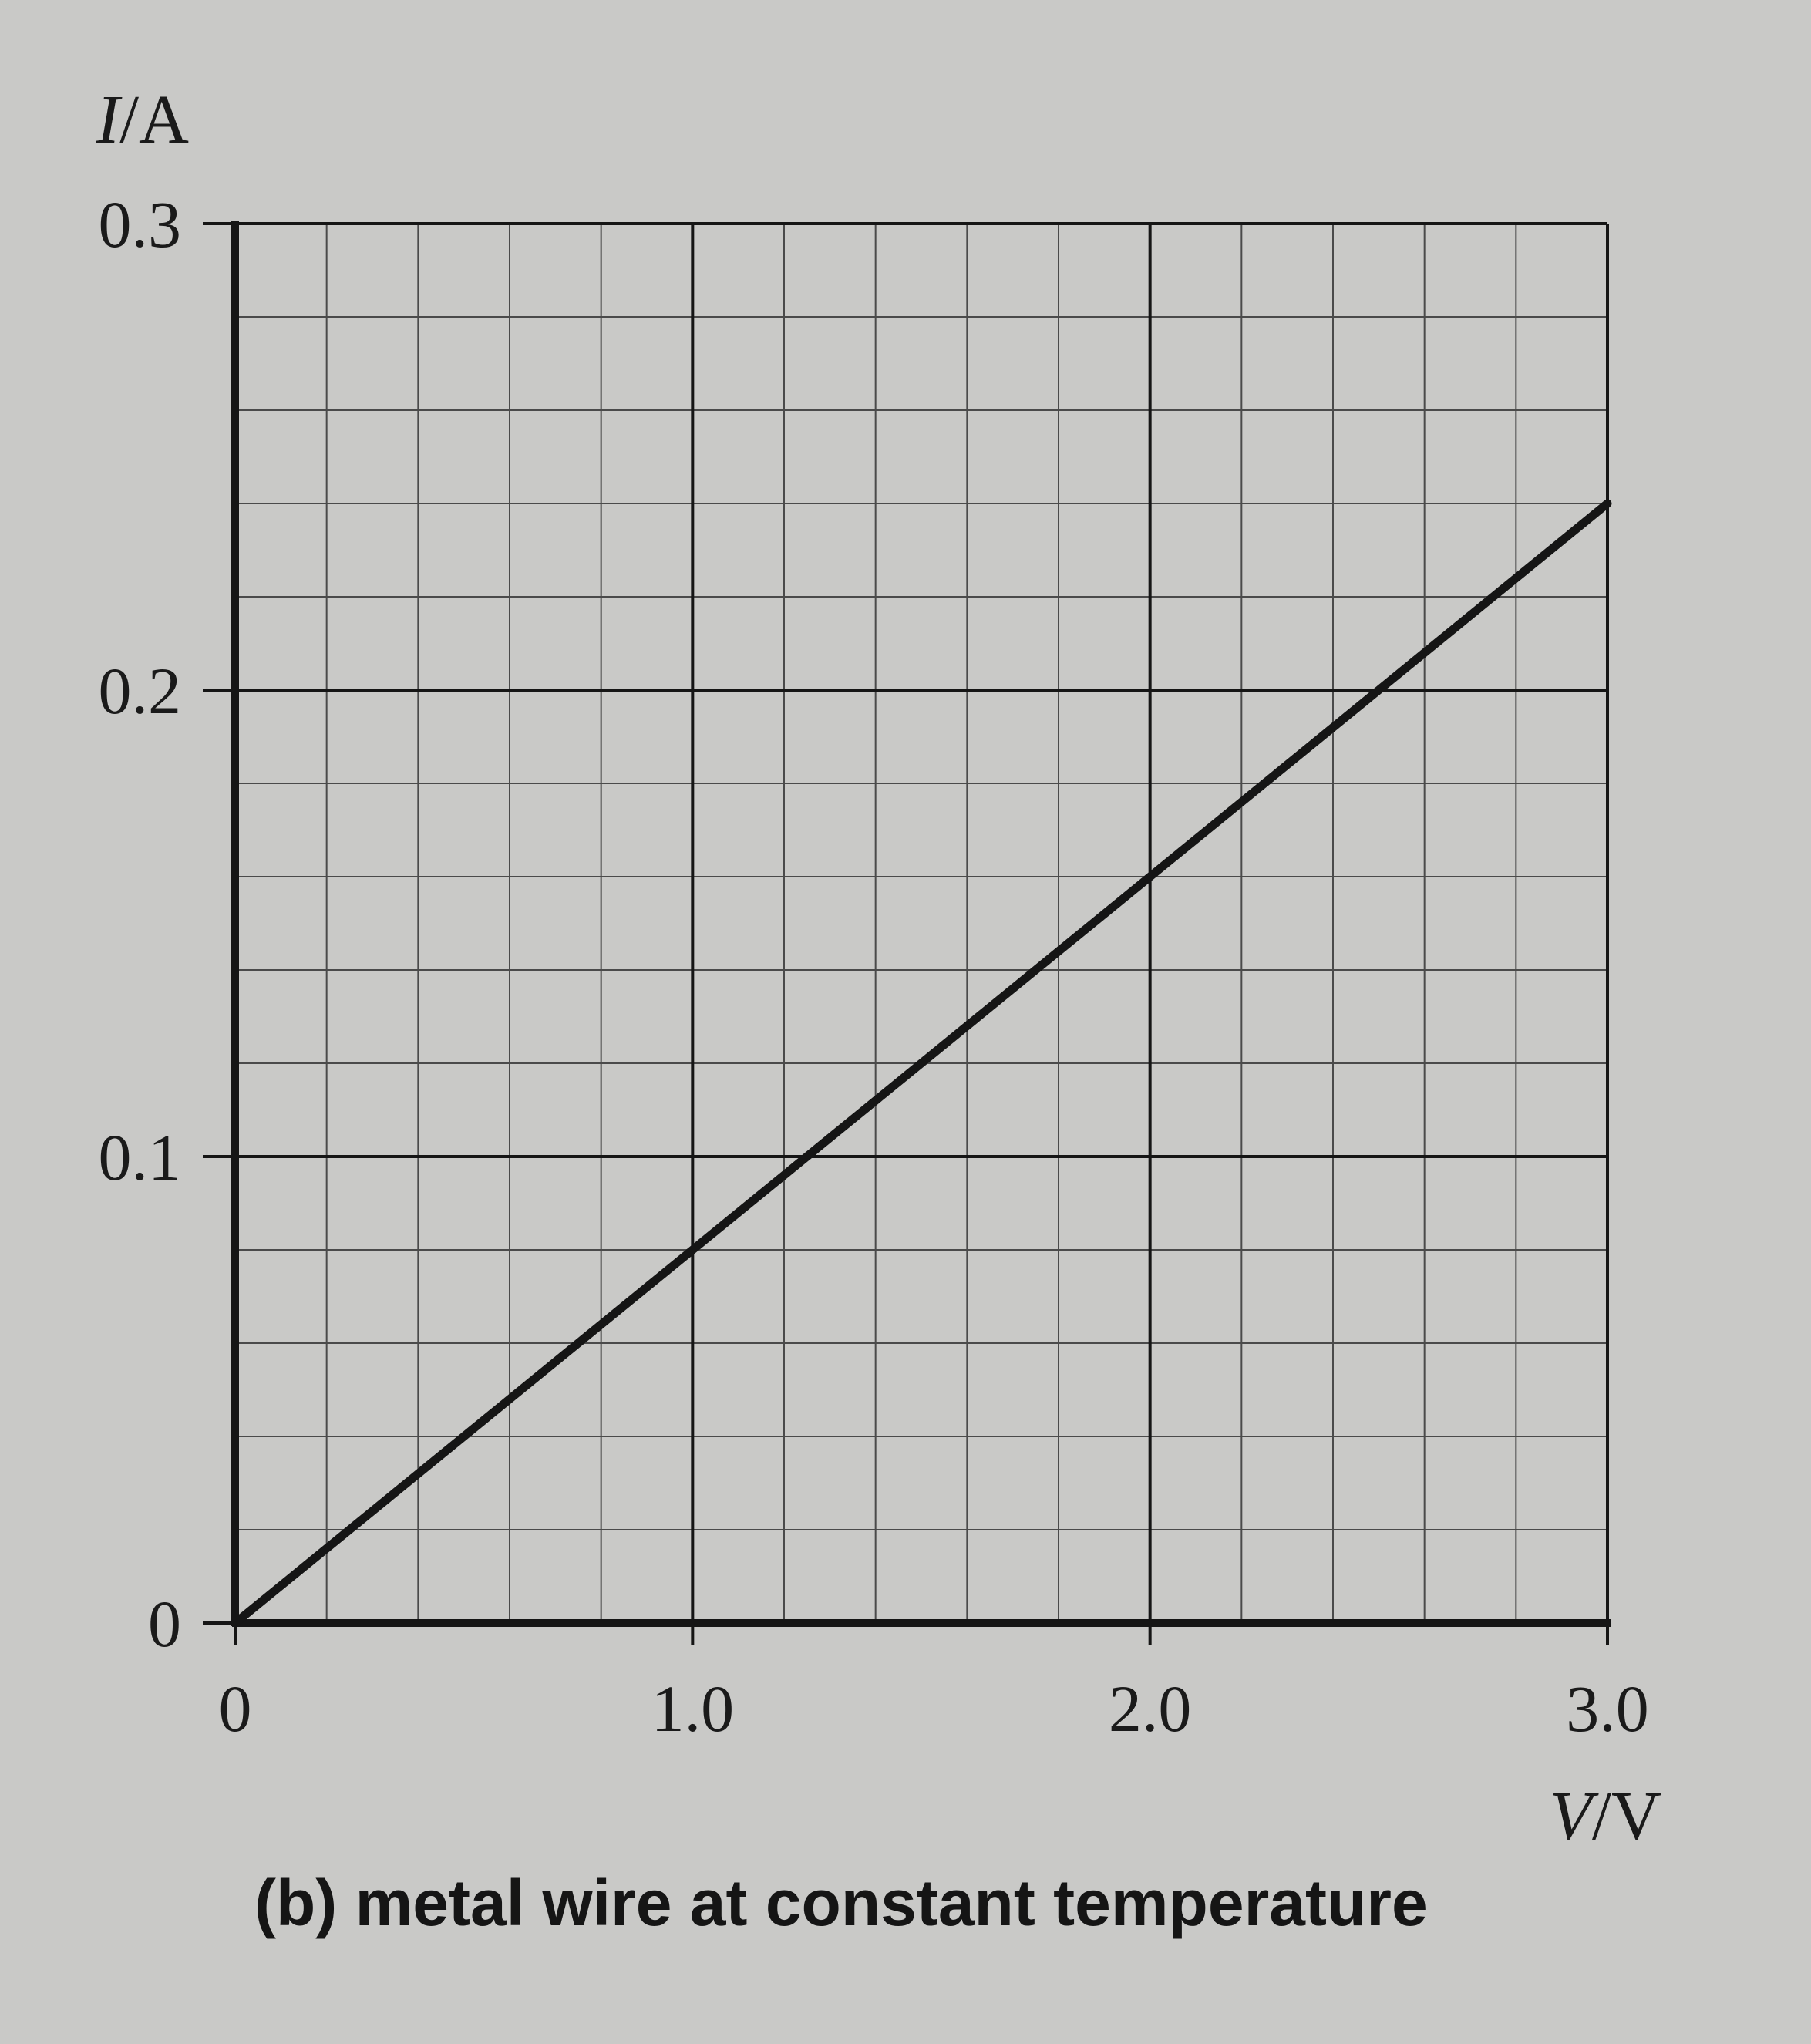 Image resolution: width=1811 pixels, height=2044 pixels. What do you see at coordinates (1636, 1816) in the screenshot?
I see `x-axis-unit: V` at bounding box center [1636, 1816].